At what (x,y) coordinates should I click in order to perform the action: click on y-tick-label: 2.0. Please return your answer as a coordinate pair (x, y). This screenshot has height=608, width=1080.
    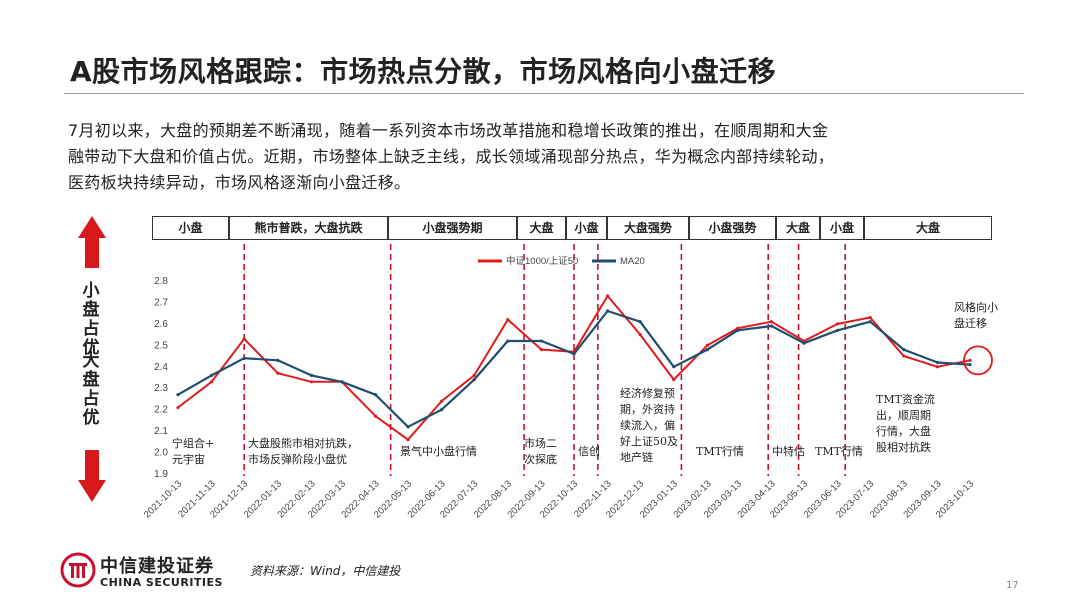
    Looking at the image, I should click on (161, 453).